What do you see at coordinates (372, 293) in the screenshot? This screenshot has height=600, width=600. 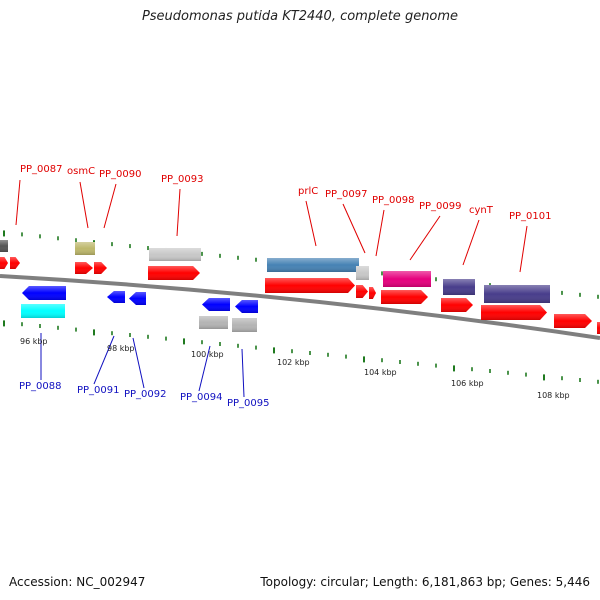 I see `gene-arrow-pp0098-short-shade` at bounding box center [372, 293].